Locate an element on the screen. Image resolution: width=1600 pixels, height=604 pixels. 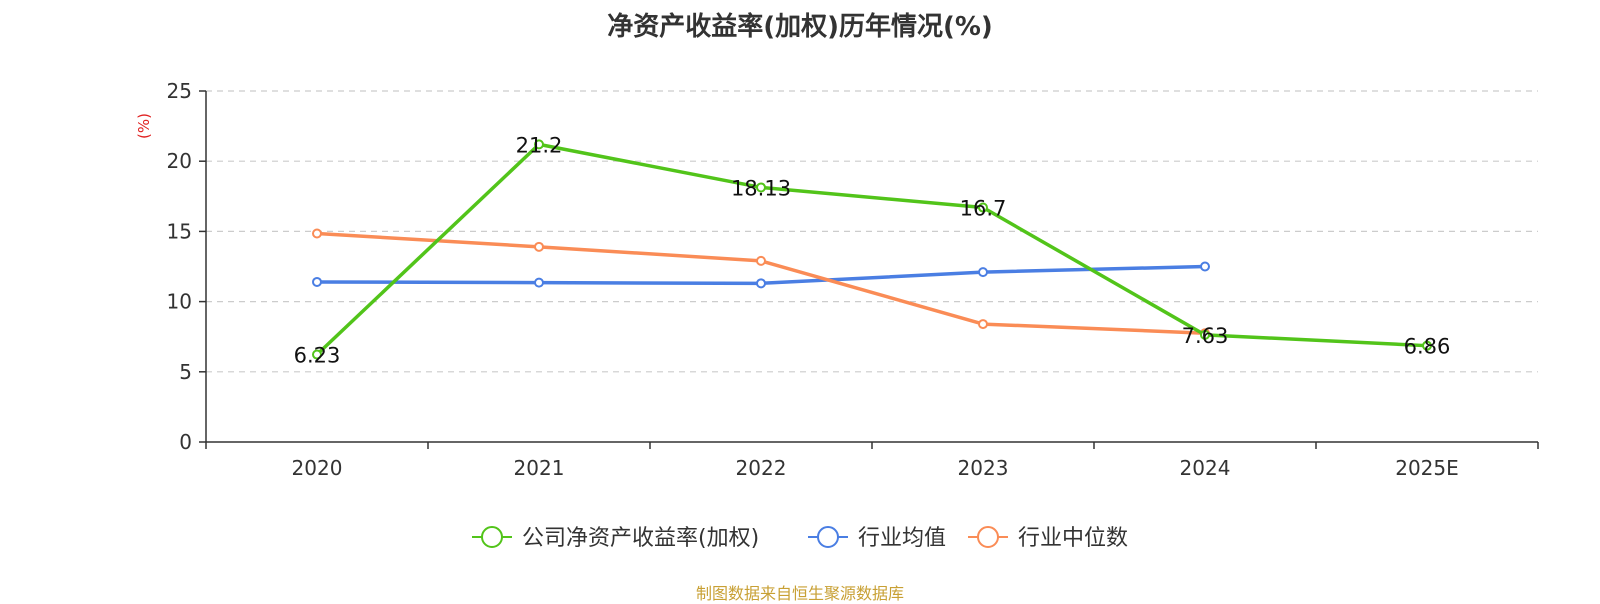
data-label: 16.7 is located at coordinates (983, 209).